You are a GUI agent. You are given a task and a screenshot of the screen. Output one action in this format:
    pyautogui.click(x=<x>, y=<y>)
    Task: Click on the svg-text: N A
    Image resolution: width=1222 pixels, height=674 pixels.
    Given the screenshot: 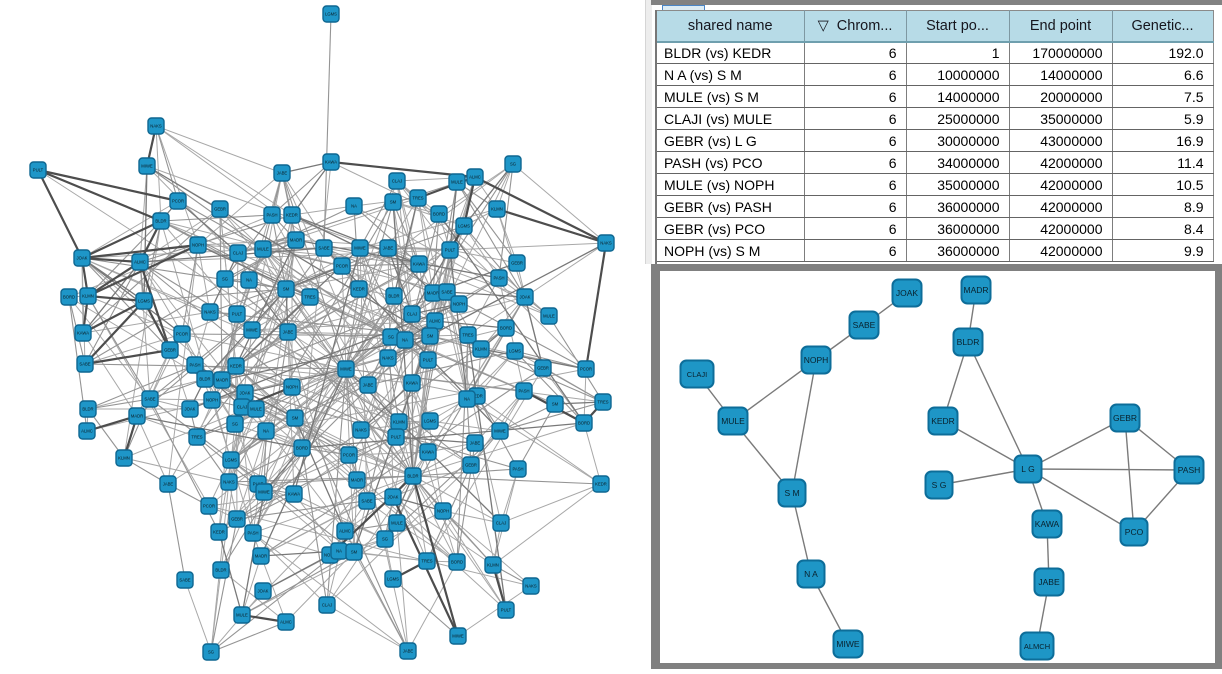 What is the action you would take?
    pyautogui.click(x=811, y=574)
    